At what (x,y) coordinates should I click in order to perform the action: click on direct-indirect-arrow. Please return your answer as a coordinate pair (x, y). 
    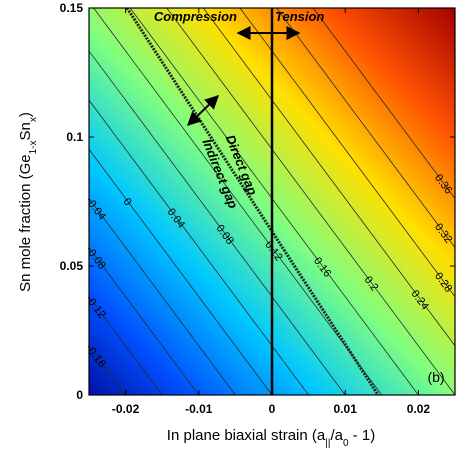
    Looking at the image, I should click on (203, 110).